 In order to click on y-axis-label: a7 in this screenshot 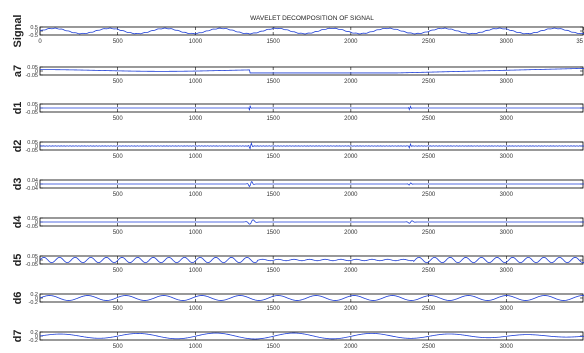, I will do `click(18, 71)`.